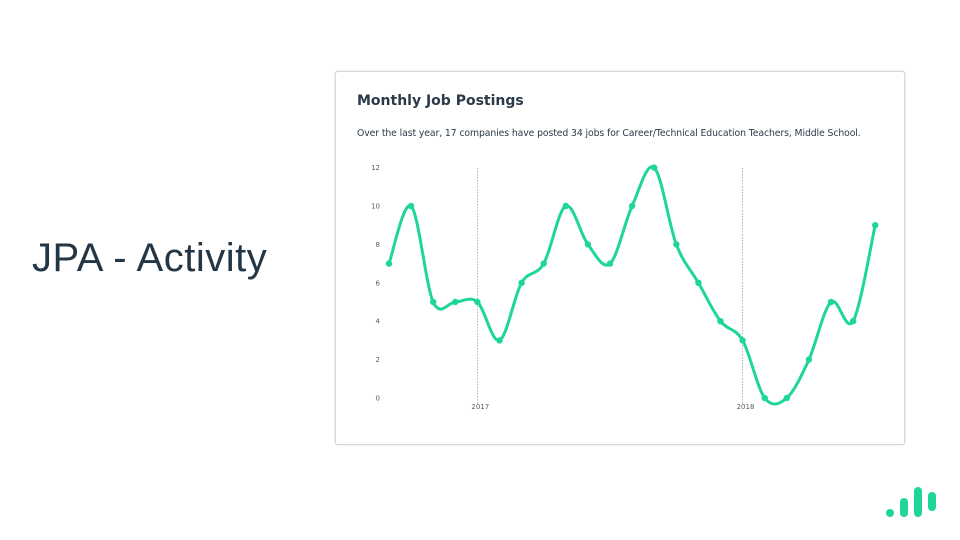  What do you see at coordinates (375, 168) in the screenshot?
I see `y-tick-label: 12` at bounding box center [375, 168].